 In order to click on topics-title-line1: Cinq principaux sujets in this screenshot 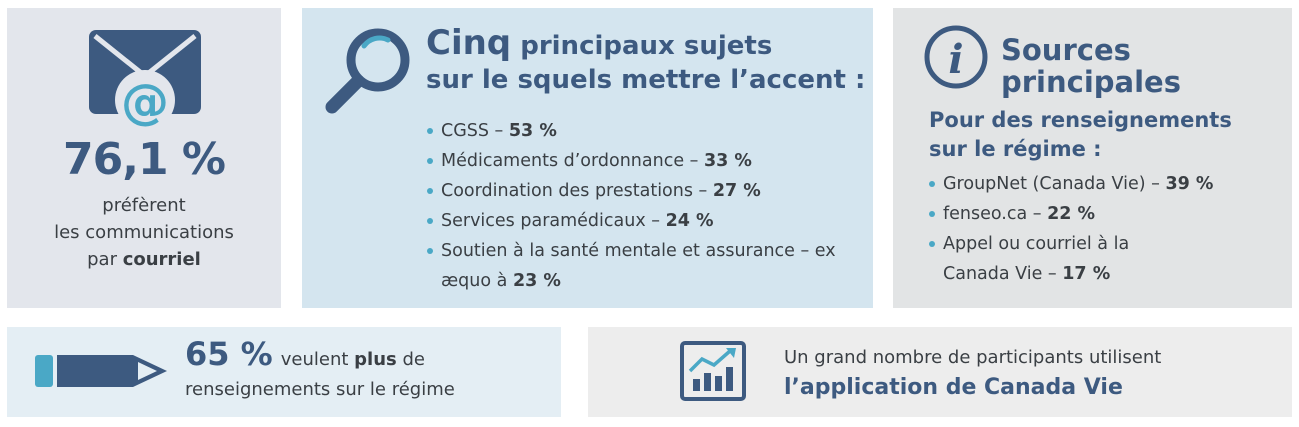, I will do `click(645, 44)`.